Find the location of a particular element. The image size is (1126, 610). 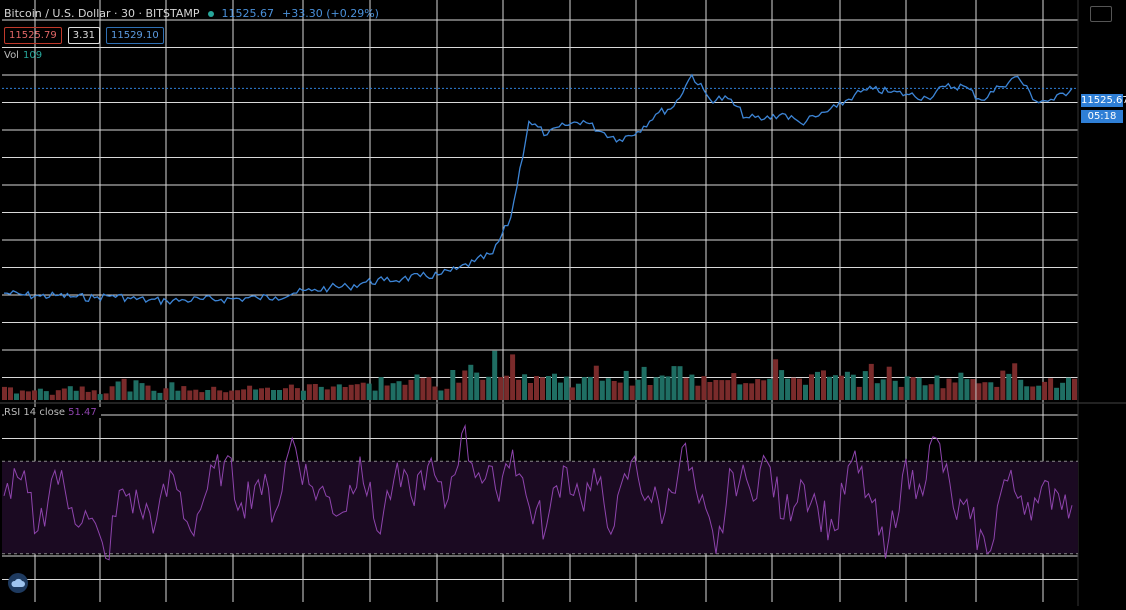

rsi-legend-name: RSI 14 close is located at coordinates (35, 412).